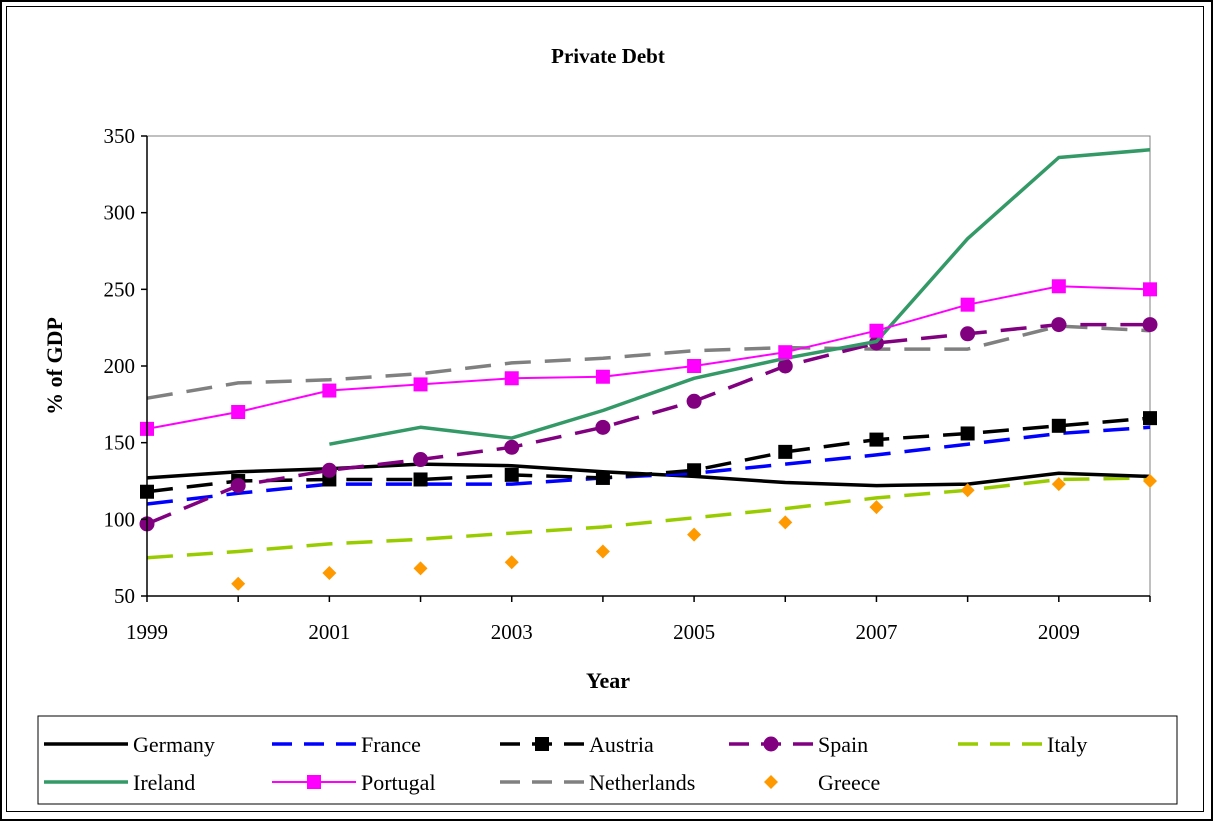 The width and height of the screenshot is (1213, 821). I want to click on x-tick-label: 2009, so click(1059, 632).